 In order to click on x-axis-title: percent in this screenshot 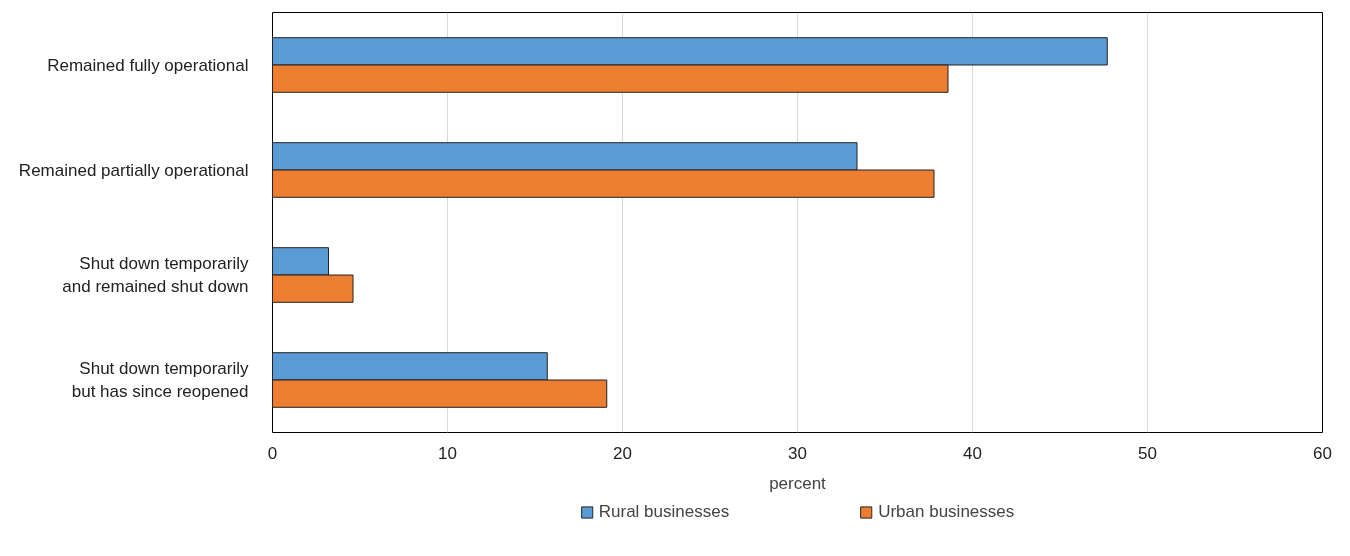, I will do `click(798, 483)`.